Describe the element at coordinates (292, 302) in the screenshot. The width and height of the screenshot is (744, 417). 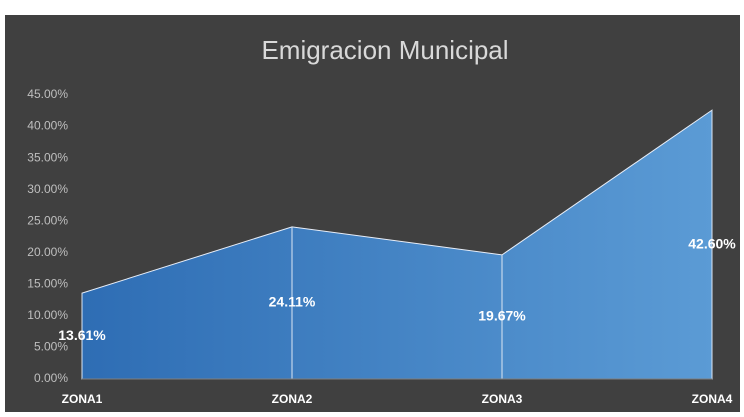
I see `value-label: 24.11%` at that location.